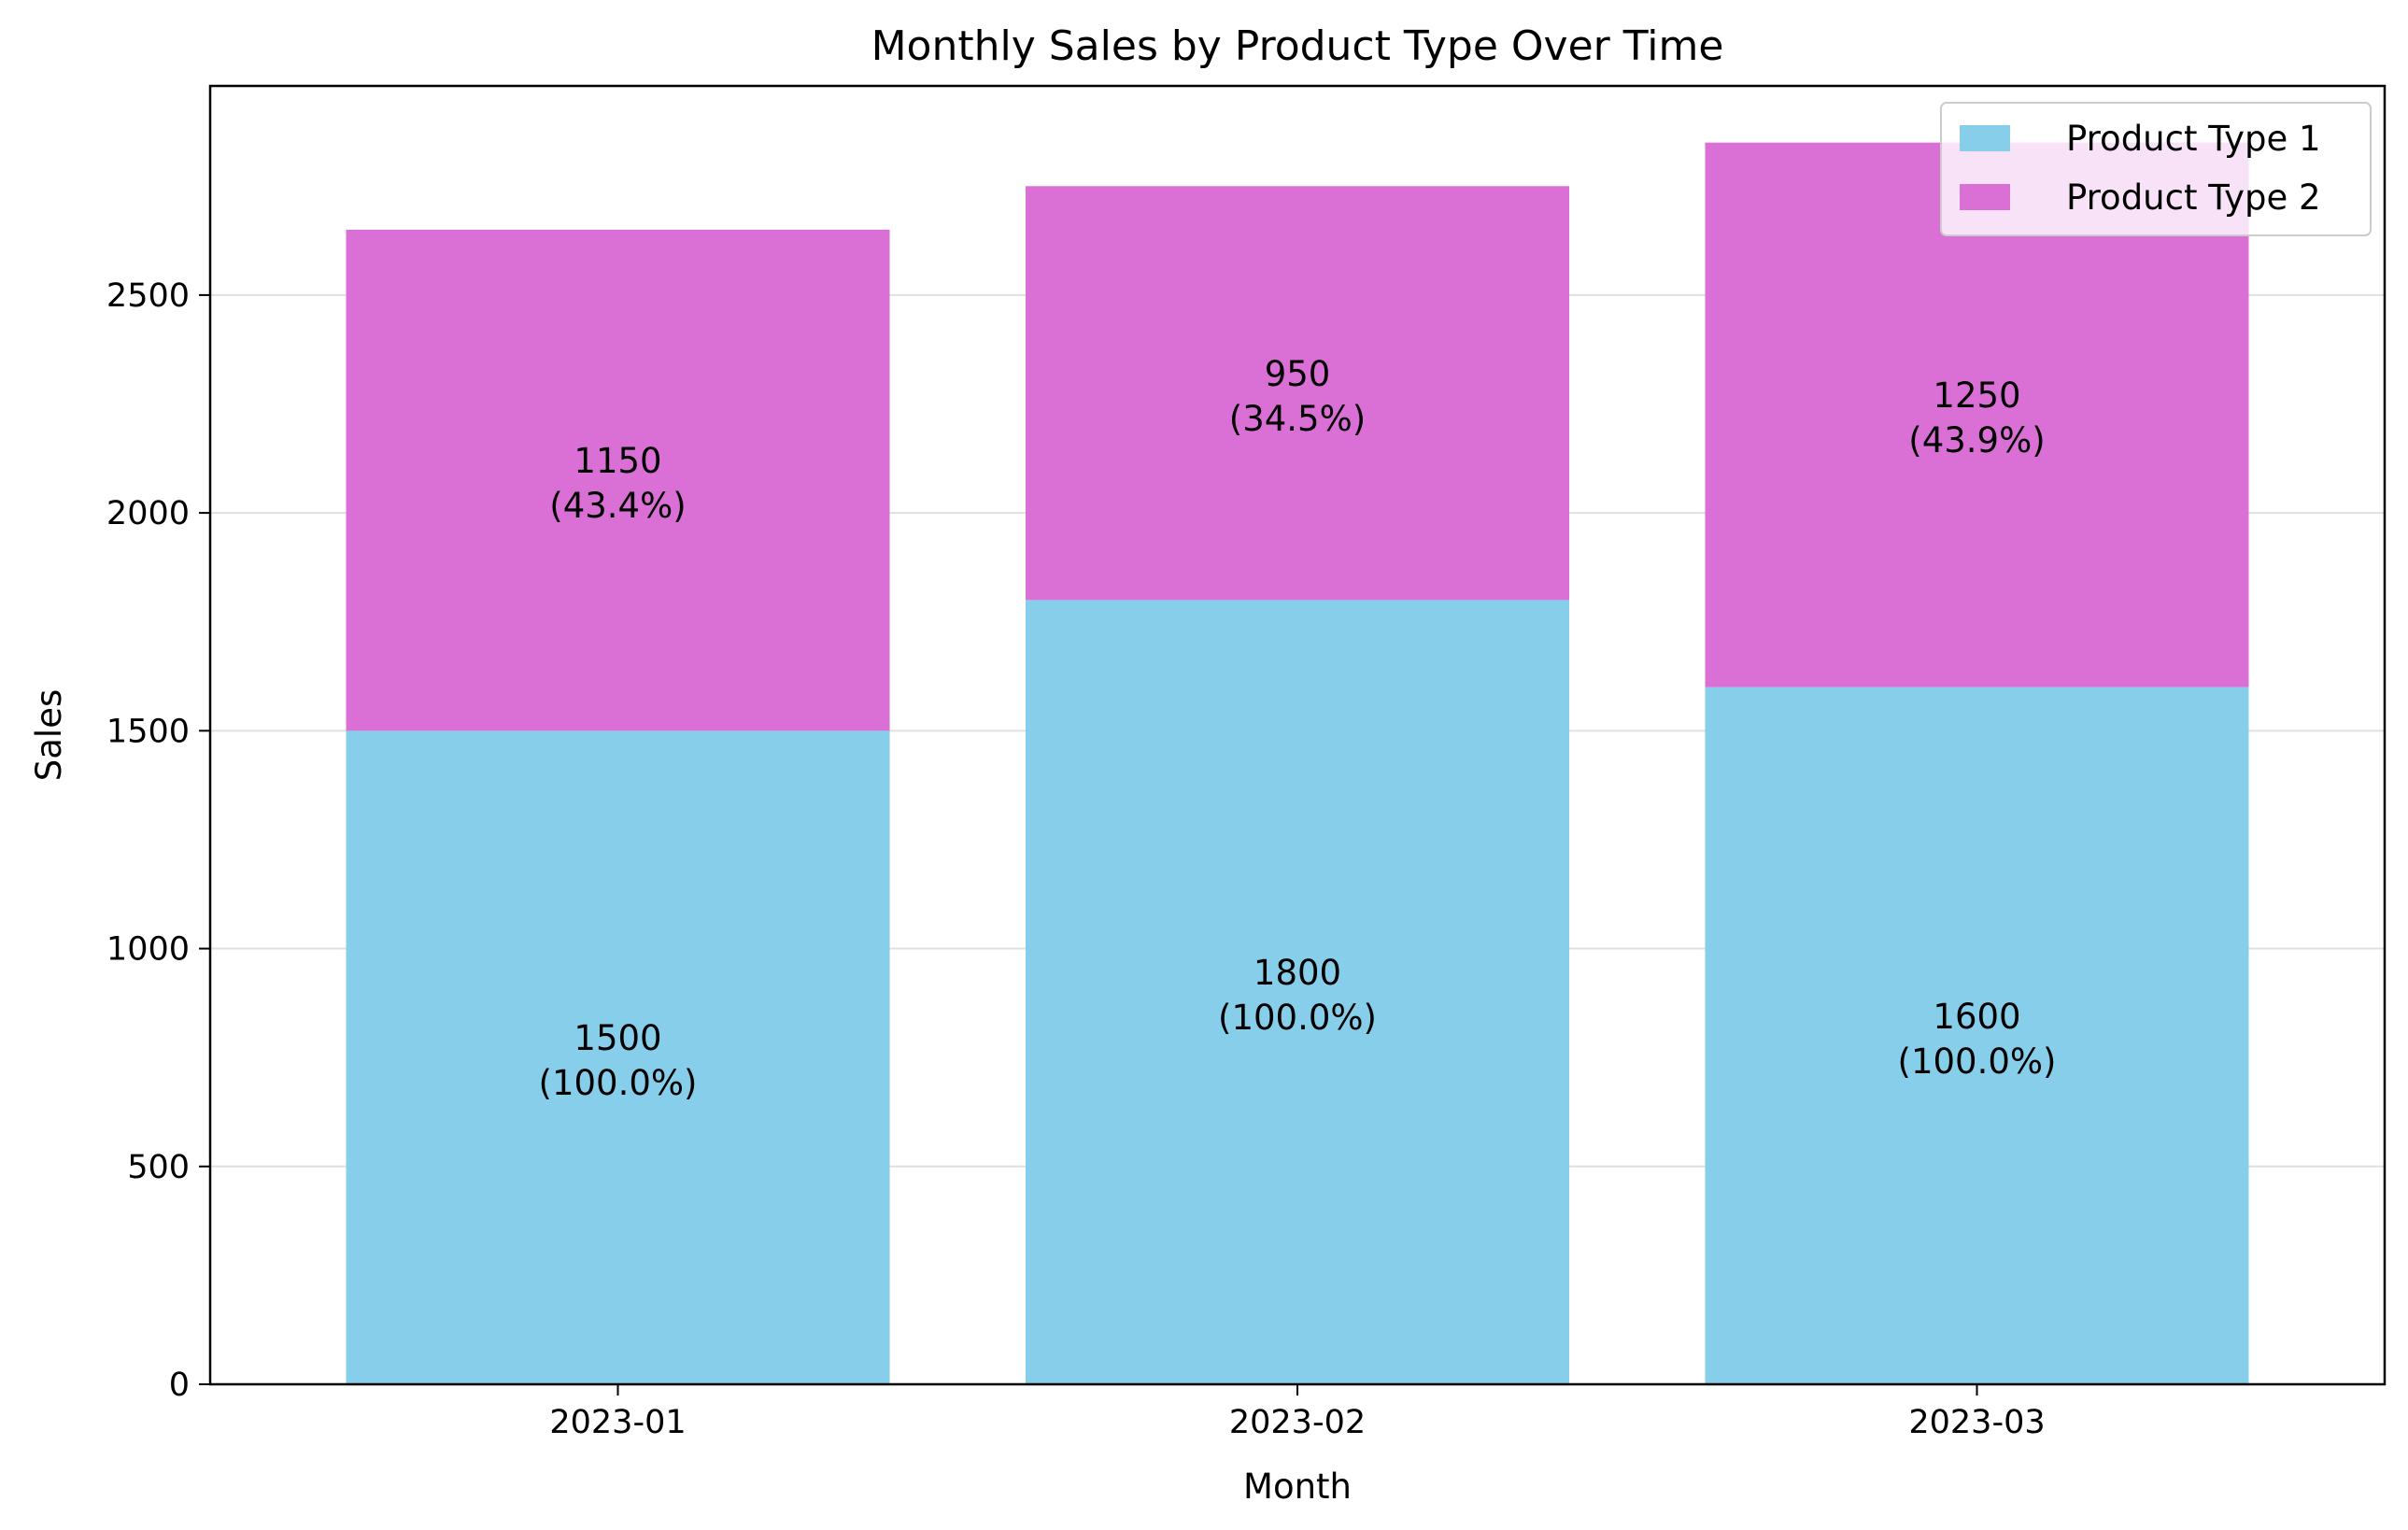 Image resolution: width=2408 pixels, height=1530 pixels. Describe the element at coordinates (617, 1038) in the screenshot. I see `bar-value-label: 1500` at that location.